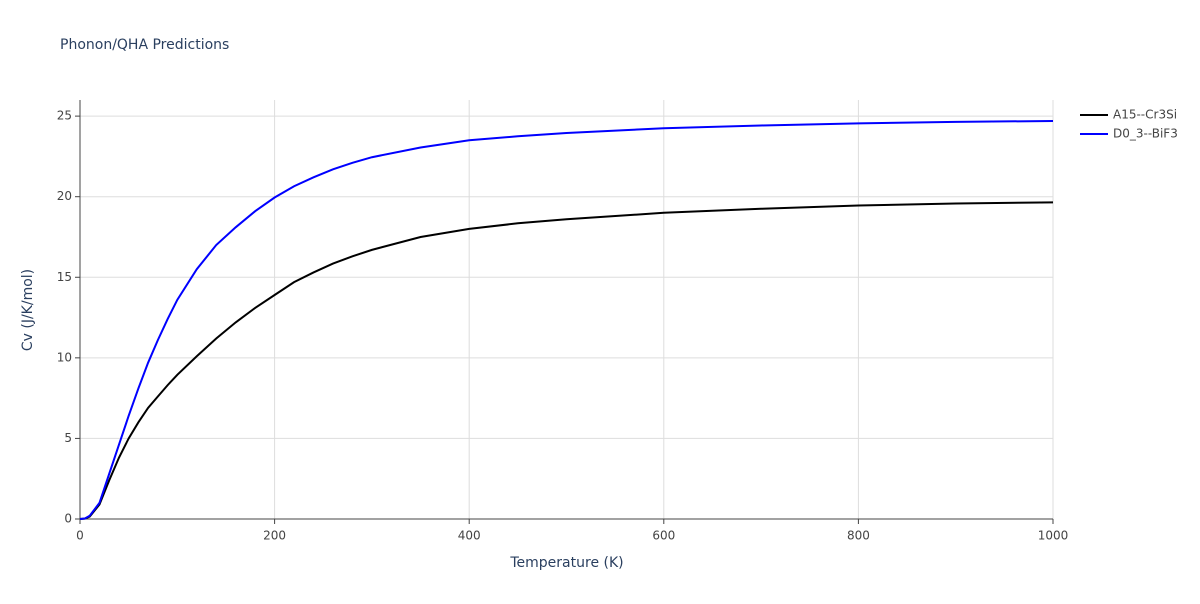 This screenshot has width=1200, height=604. Describe the element at coordinates (566, 563) in the screenshot. I see `x-axis-title: Temperature (K)` at that location.